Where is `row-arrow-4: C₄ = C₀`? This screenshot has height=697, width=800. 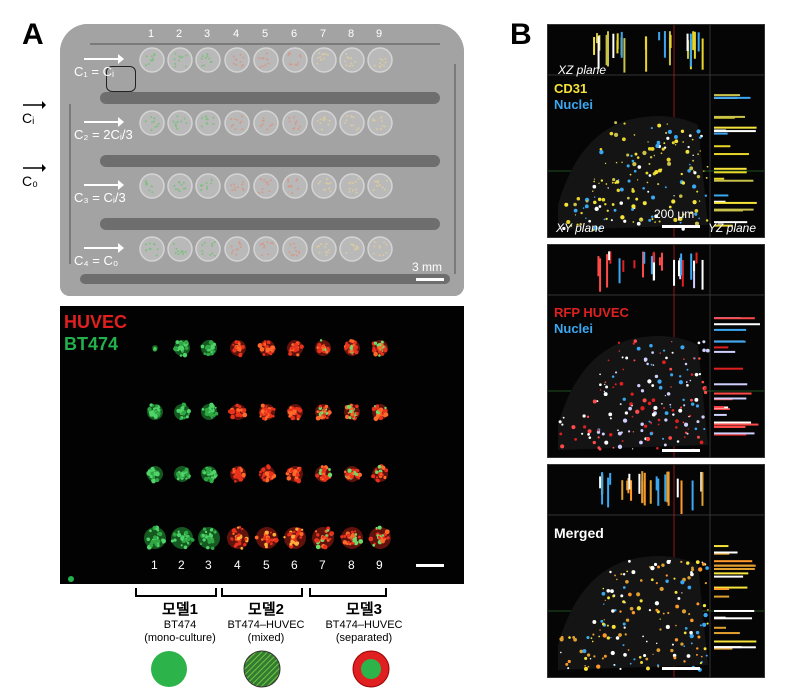
row-arrow-4: C₄ = C₀ is located at coordinates (99, 255).